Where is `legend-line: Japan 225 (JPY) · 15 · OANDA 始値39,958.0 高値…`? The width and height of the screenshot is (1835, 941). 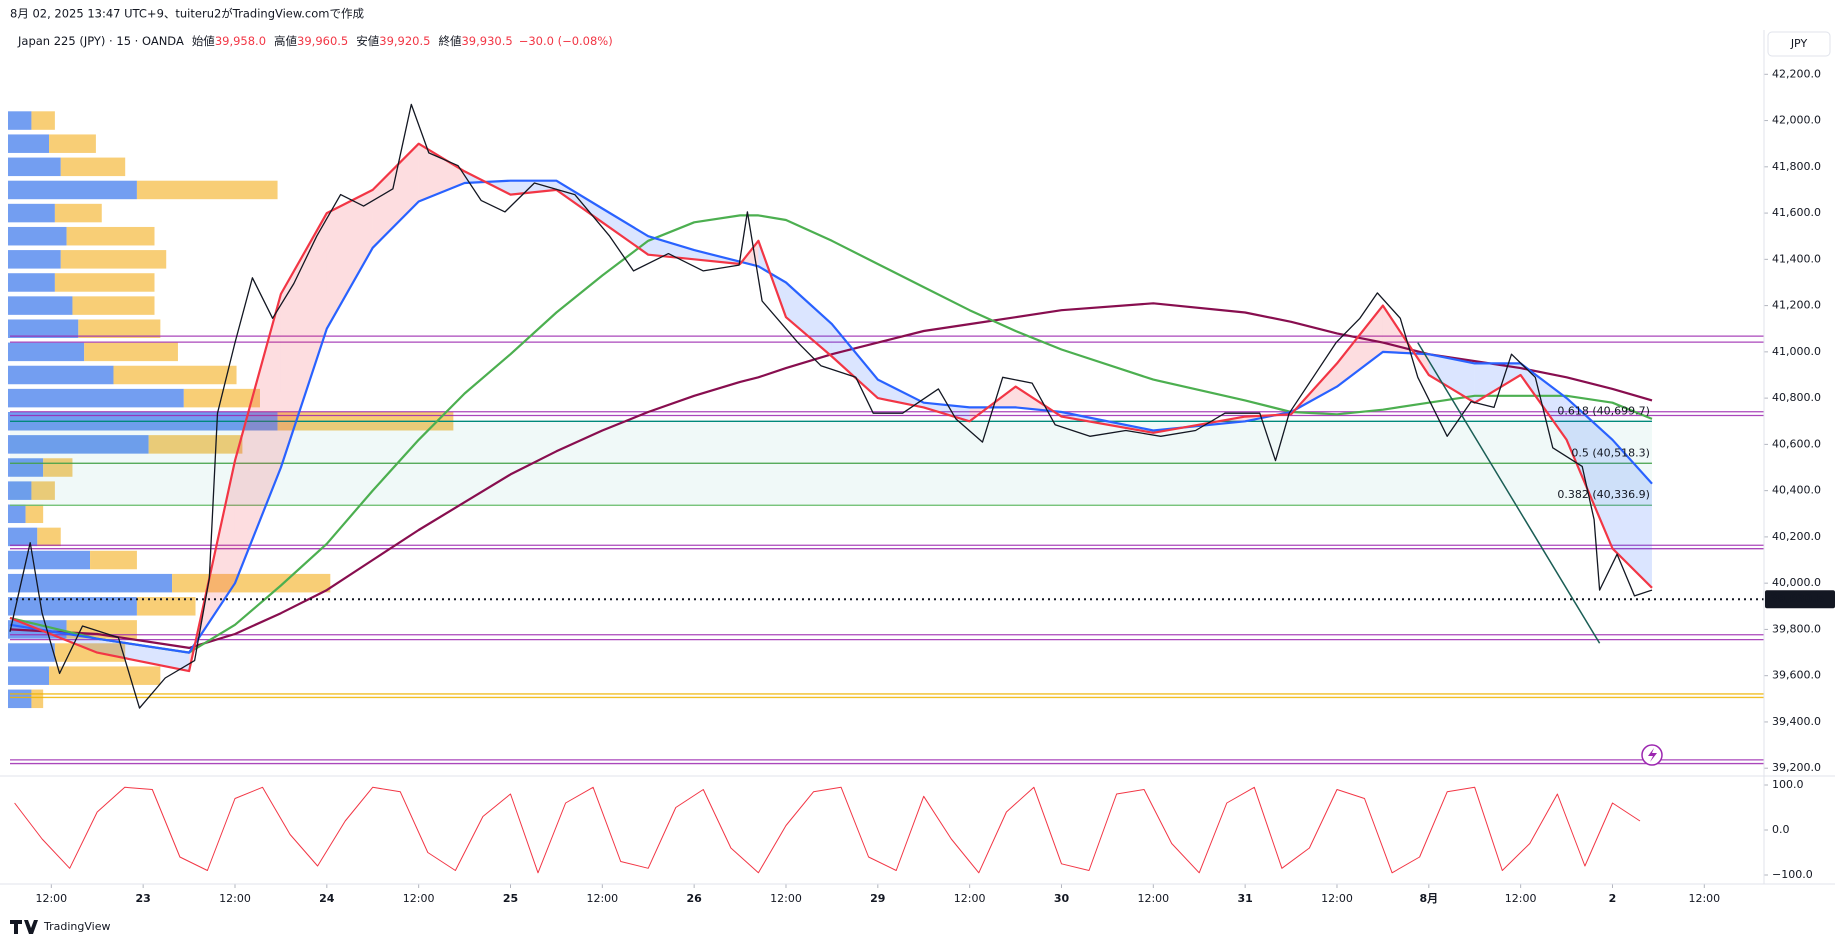 legend-line: Japan 225 (JPY) · 15 · OANDA 始値39,958.0 高値… is located at coordinates (315, 41).